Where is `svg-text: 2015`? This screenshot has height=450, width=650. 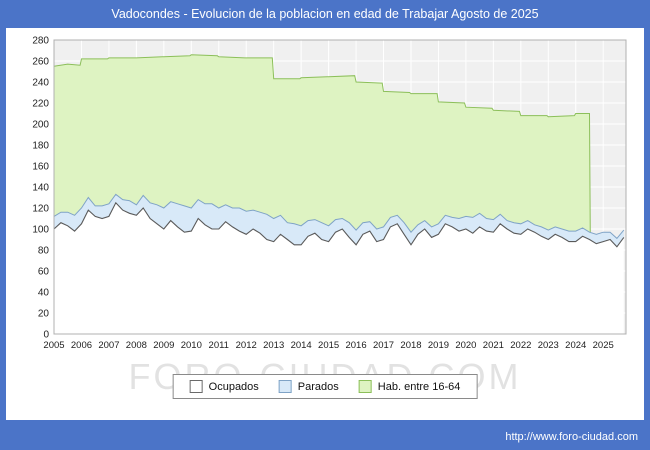 svg-text: 2015 is located at coordinates (328, 345).